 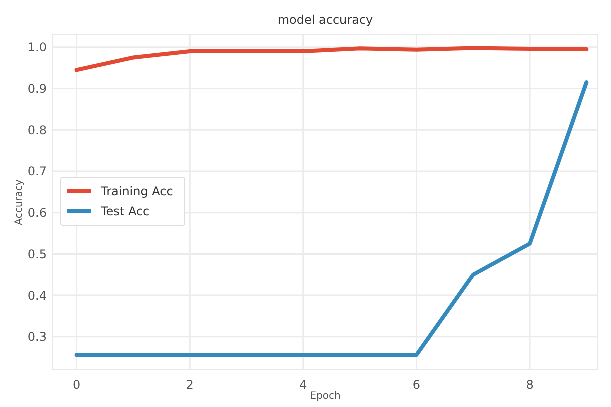 What do you see at coordinates (76, 385) in the screenshot?
I see `x-tick-label: 0` at bounding box center [76, 385].